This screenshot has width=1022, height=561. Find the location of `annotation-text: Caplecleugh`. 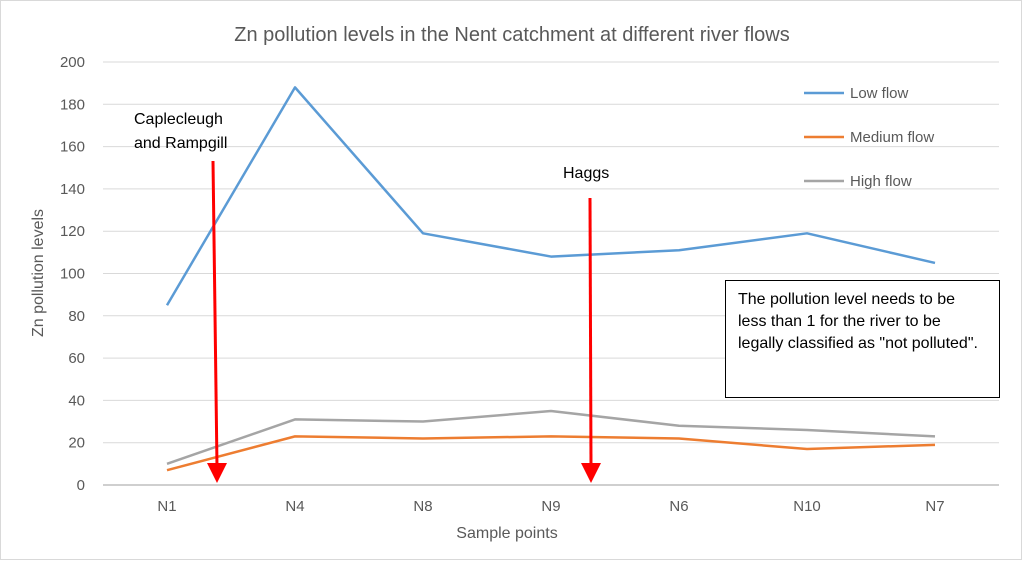

annotation-text: Caplecleugh is located at coordinates (178, 119).